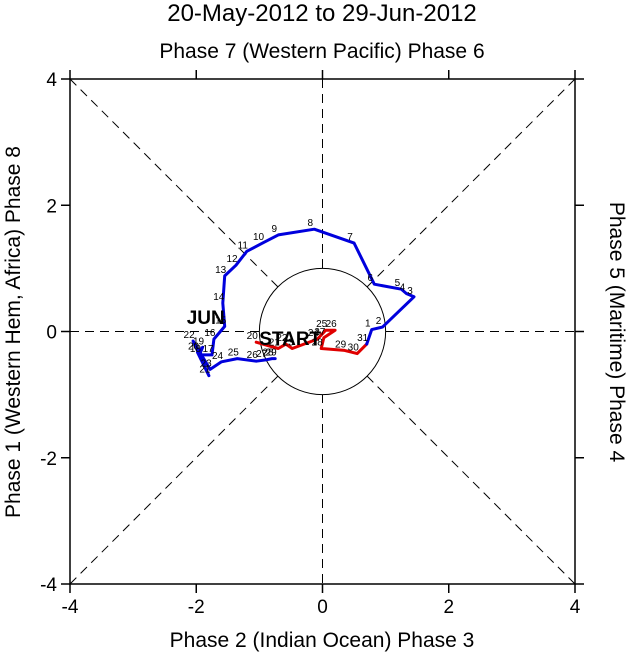  What do you see at coordinates (322, 607) in the screenshot?
I see `x-tick-label: 0` at bounding box center [322, 607].